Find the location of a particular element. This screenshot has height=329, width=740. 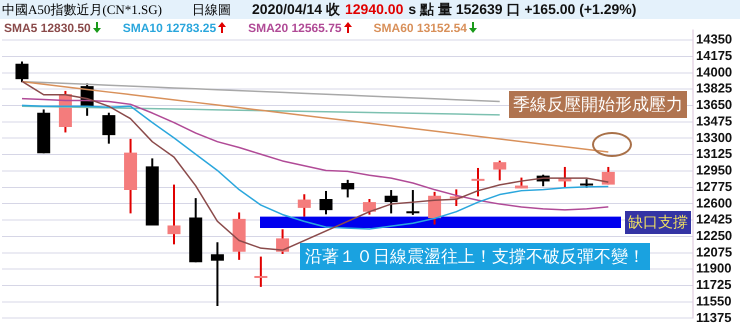

y-tick-label: 12775 is located at coordinates (714, 186).